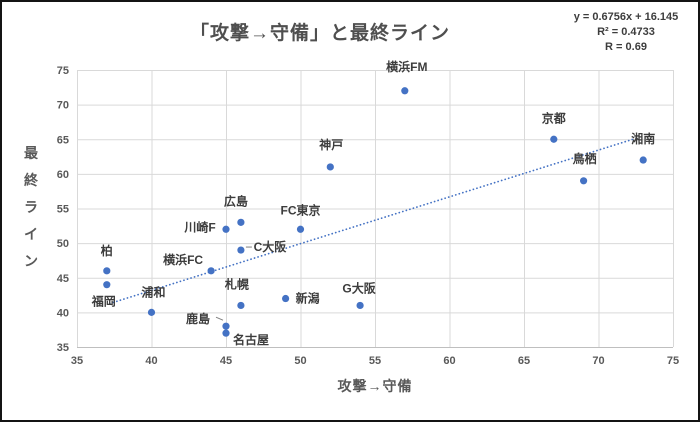 The image size is (700, 422). Describe the element at coordinates (63, 106) in the screenshot. I see `y-tick-label: 70` at that location.